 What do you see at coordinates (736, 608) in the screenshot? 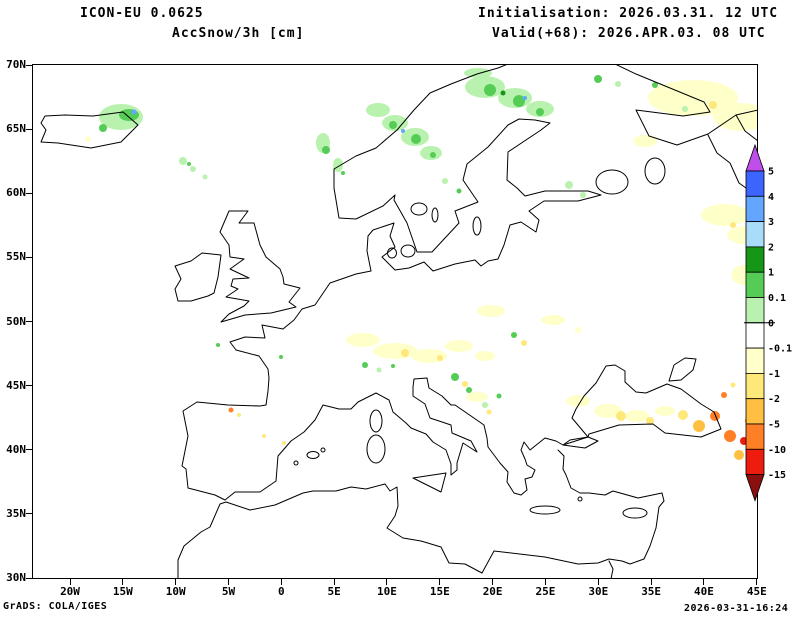
I see `creation-timestamp: 2026-03-31-16:24` at bounding box center [736, 608].